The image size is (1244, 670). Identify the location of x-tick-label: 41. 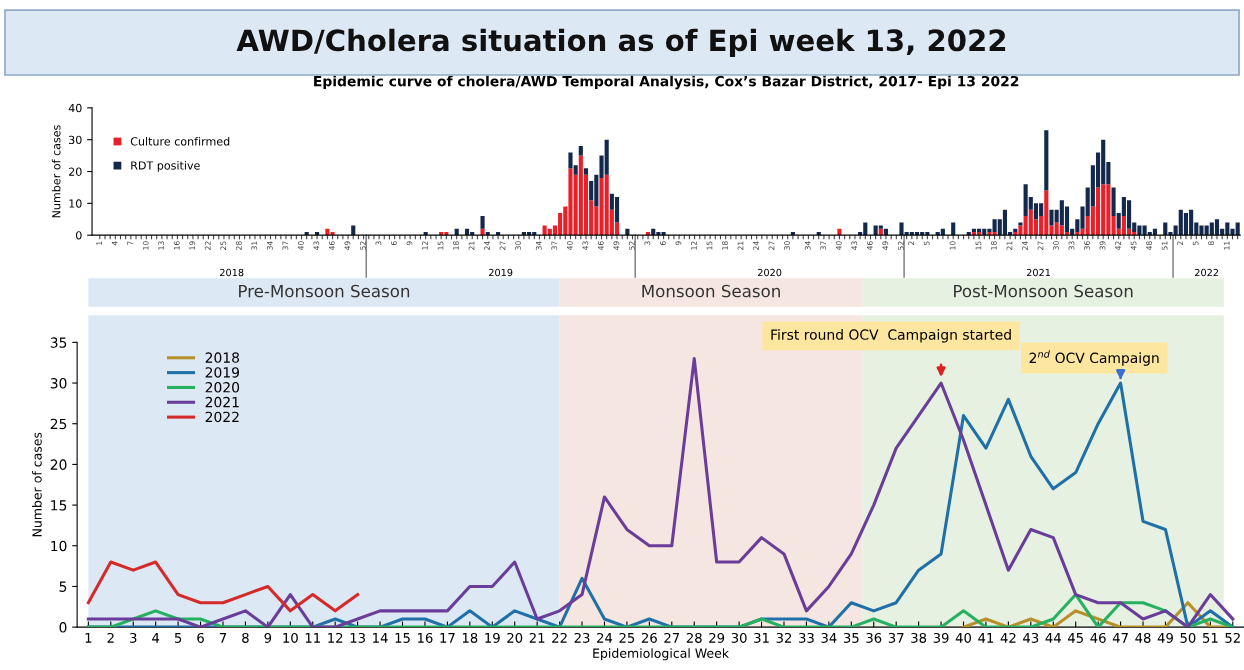
(986, 638).